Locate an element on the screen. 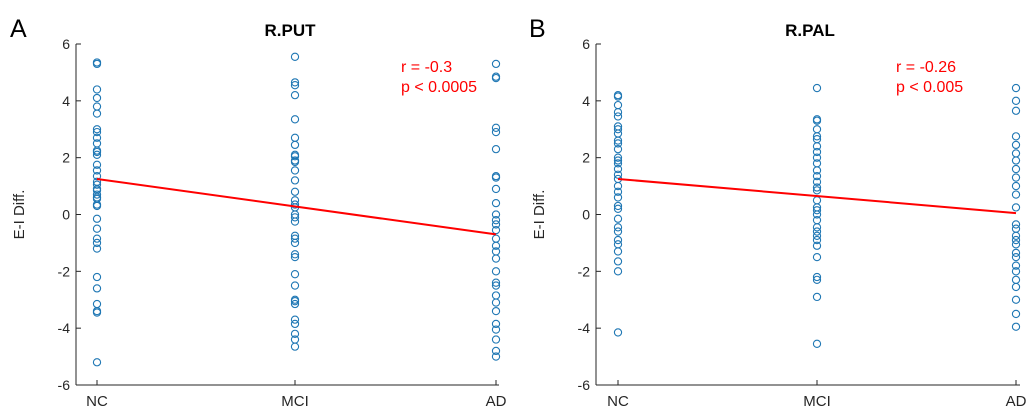  regression-line is located at coordinates (296, 206).